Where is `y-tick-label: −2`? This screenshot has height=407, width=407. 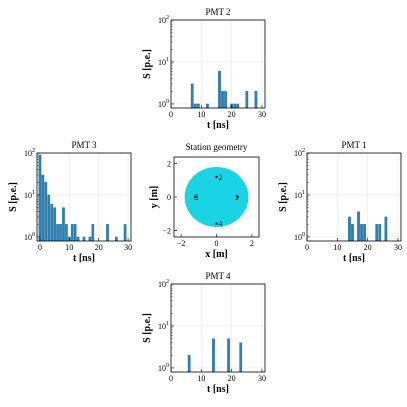
y-tick-label: −2 is located at coordinates (166, 230).